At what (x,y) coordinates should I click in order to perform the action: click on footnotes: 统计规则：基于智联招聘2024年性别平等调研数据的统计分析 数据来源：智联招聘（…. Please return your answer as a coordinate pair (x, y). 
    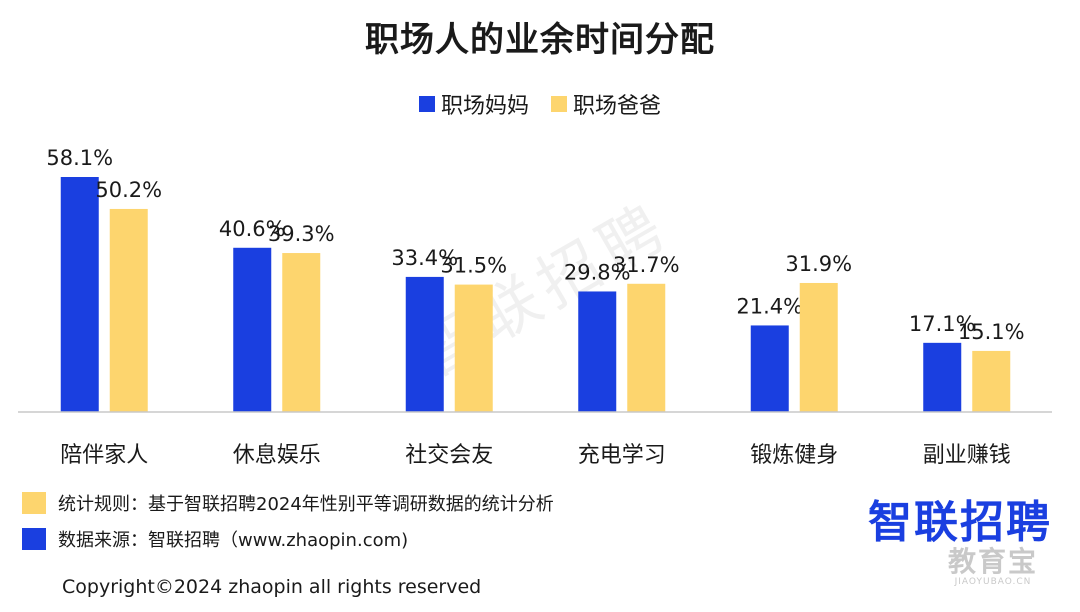
    Looking at the image, I should click on (288, 521).